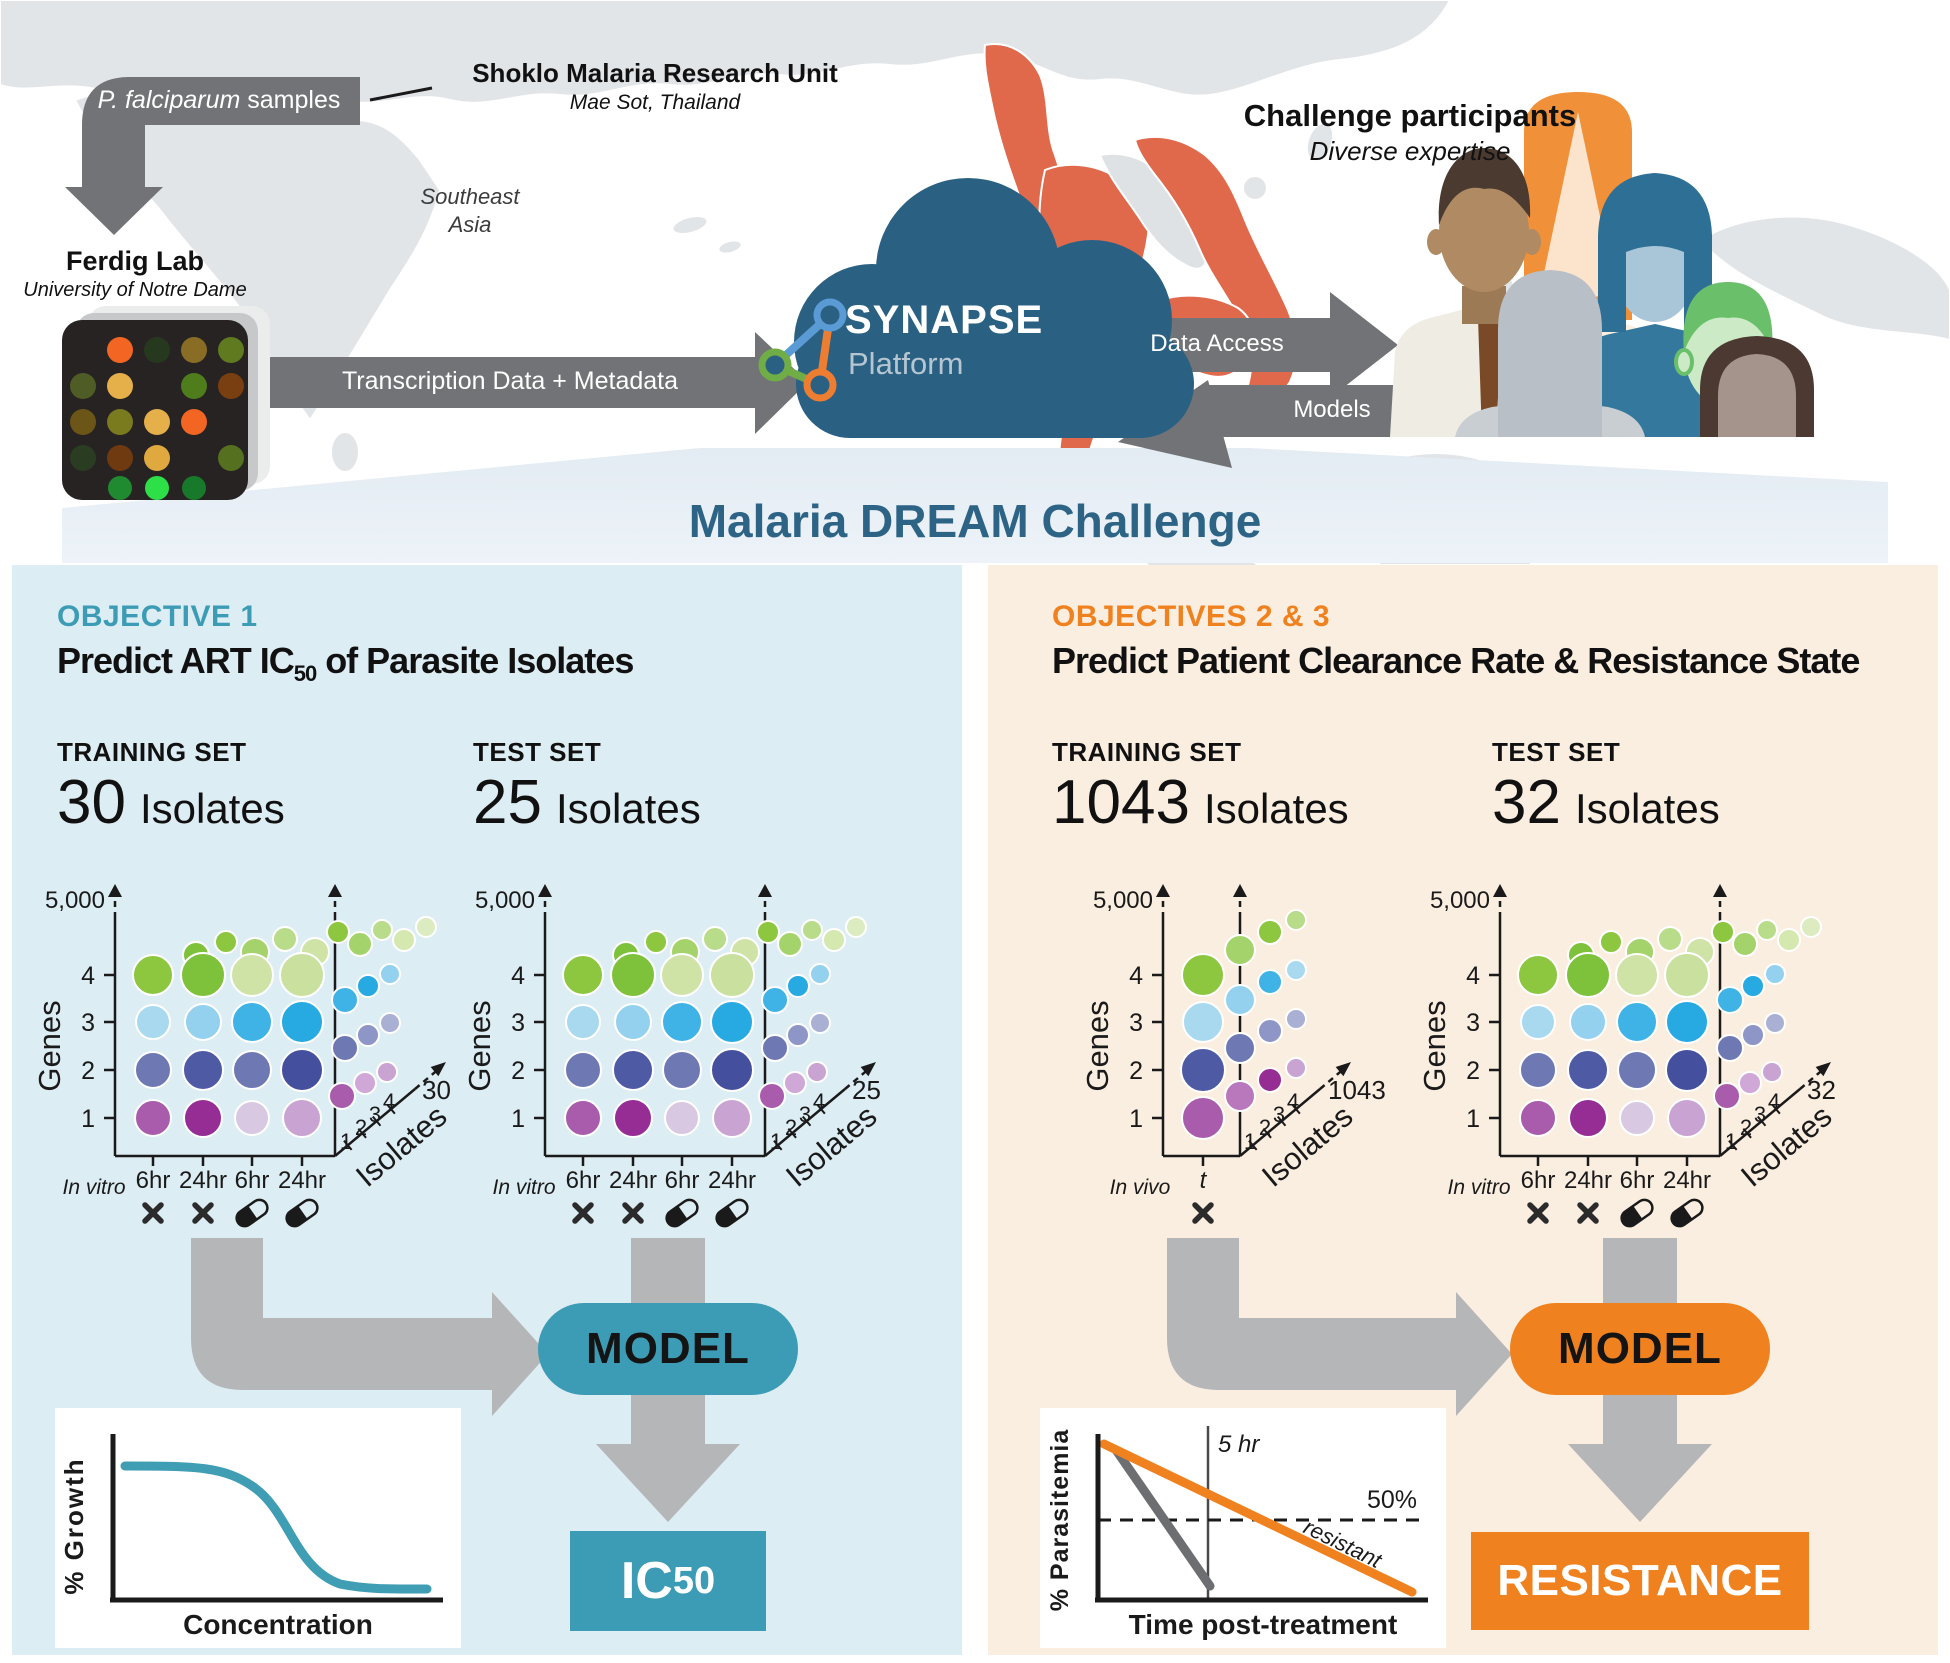  Describe the element at coordinates (655, 73) in the screenshot. I see `research-unit-name: Shoklo Malaria Research Unit` at that location.